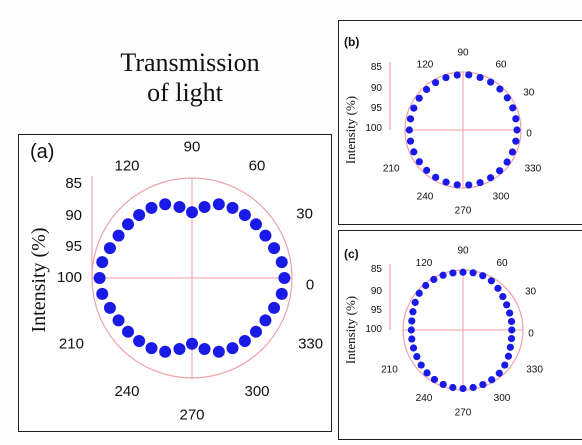 The height and width of the screenshot is (445, 582). What do you see at coordinates (42, 152) in the screenshot?
I see `panel-a-label: (a)` at bounding box center [42, 152].